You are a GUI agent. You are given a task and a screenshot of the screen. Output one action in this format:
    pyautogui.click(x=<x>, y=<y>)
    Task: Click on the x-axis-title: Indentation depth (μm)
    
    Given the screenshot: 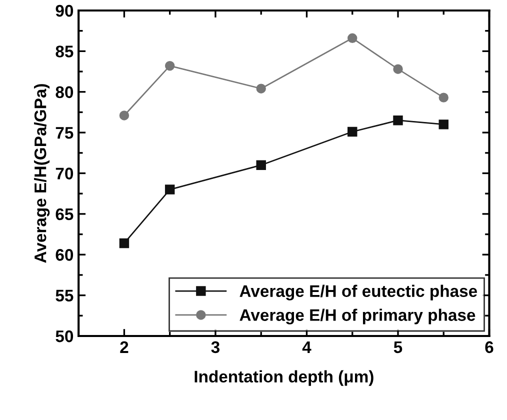 What is the action you would take?
    pyautogui.click(x=284, y=378)
    